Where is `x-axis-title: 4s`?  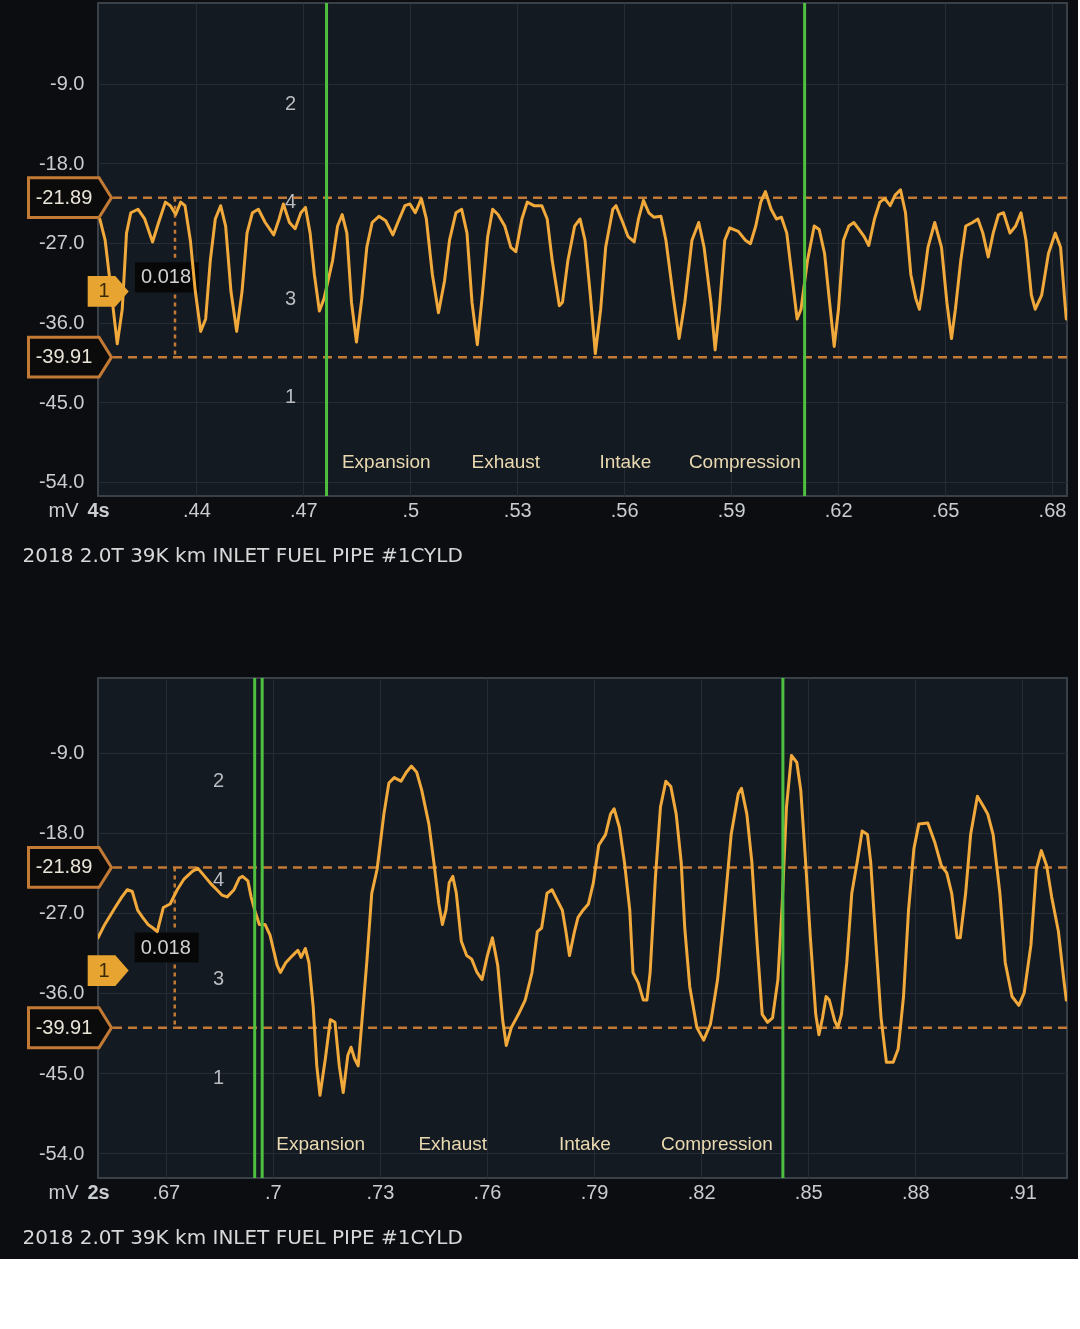 x-axis-title: 4s is located at coordinates (98, 509).